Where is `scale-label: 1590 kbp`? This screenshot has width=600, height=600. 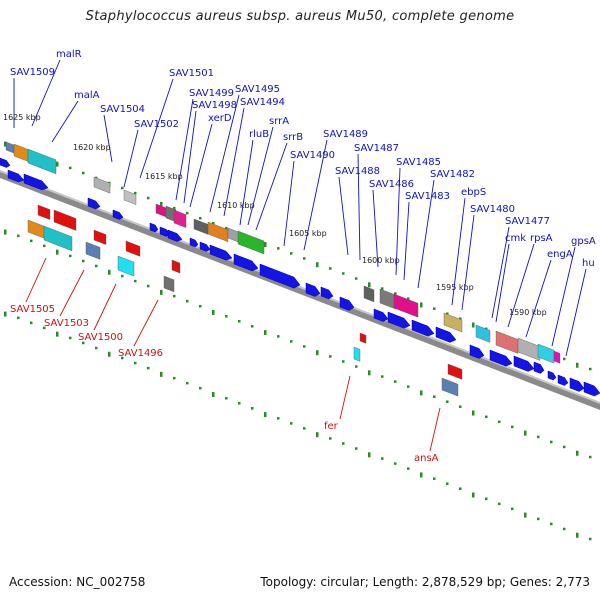 scale-label: 1590 kbp is located at coordinates (528, 312).